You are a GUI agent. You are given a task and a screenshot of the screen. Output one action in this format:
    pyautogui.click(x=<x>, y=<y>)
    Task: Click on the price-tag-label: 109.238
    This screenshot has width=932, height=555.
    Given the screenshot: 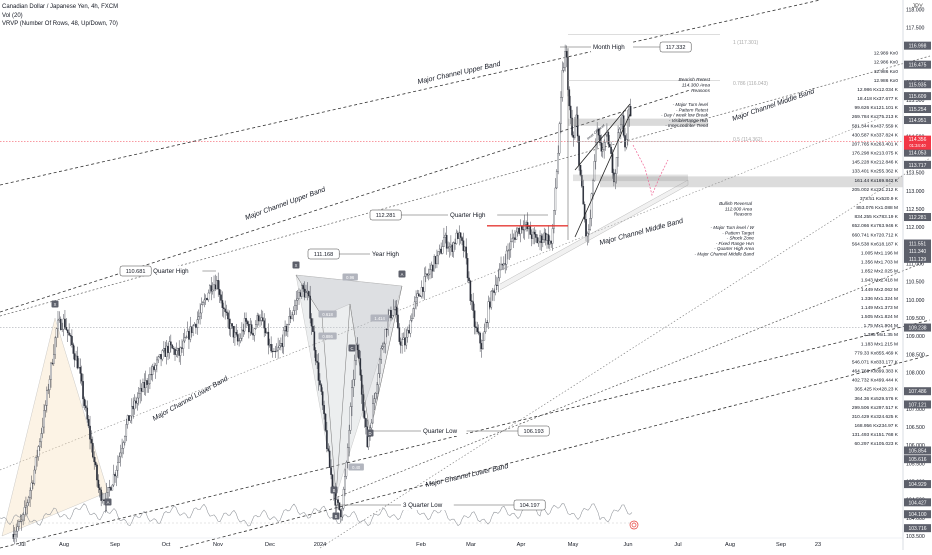 What is the action you would take?
    pyautogui.click(x=917, y=329)
    